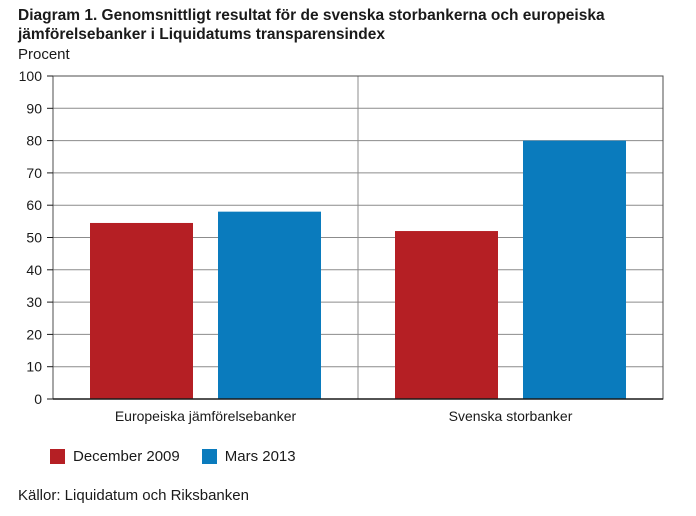 The width and height of the screenshot is (696, 516). Describe the element at coordinates (34, 173) in the screenshot. I see `y-tick-label-70: 70` at that location.